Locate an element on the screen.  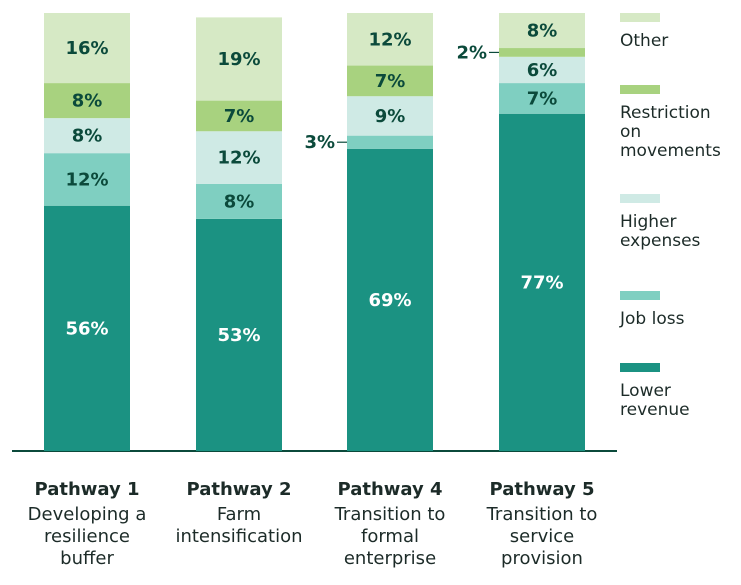
legend-label: Job loss is located at coordinates (652, 319).